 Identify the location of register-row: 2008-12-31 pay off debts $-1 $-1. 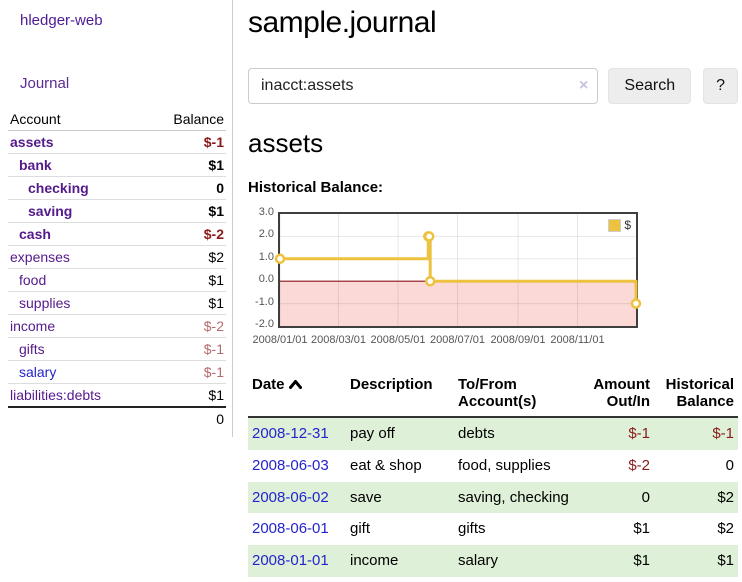
(493, 433).